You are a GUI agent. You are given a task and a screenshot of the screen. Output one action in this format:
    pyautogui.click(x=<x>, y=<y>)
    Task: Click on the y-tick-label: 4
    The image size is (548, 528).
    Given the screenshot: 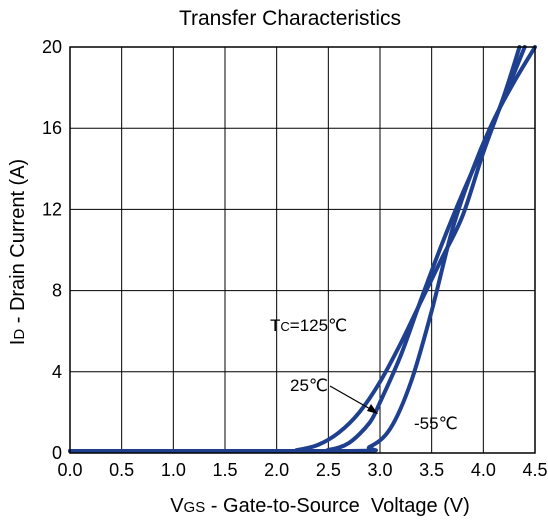 What is the action you would take?
    pyautogui.click(x=57, y=372)
    